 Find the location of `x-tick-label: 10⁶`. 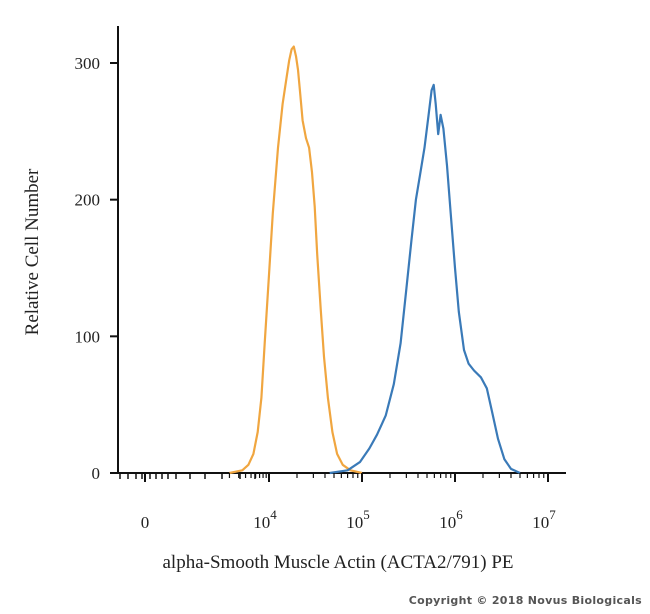

x-tick-label: 10⁶ is located at coordinates (451, 519).